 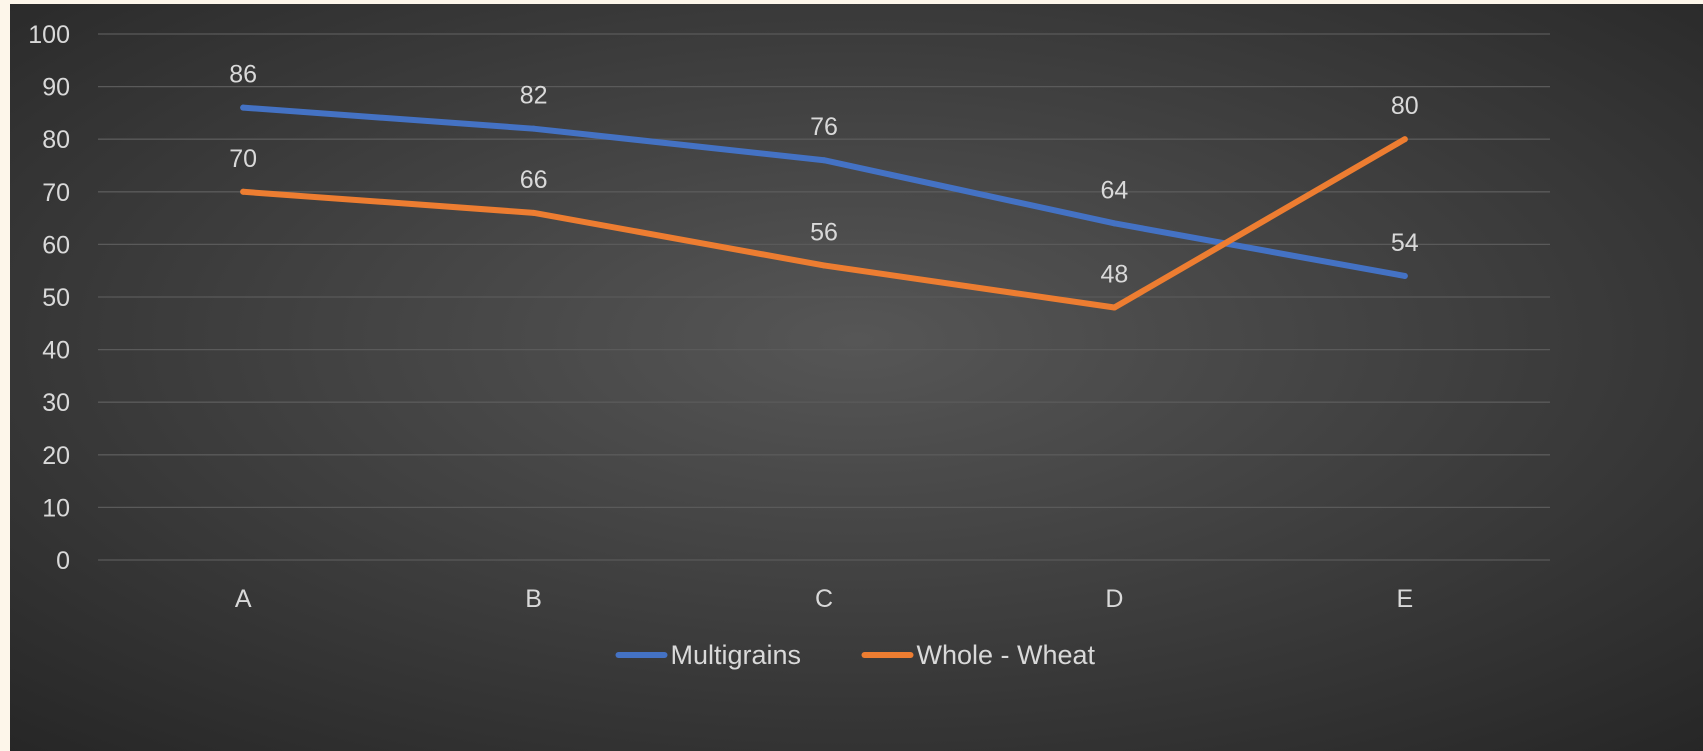 What do you see at coordinates (56, 351) in the screenshot?
I see `y-tick-label: 40` at bounding box center [56, 351].